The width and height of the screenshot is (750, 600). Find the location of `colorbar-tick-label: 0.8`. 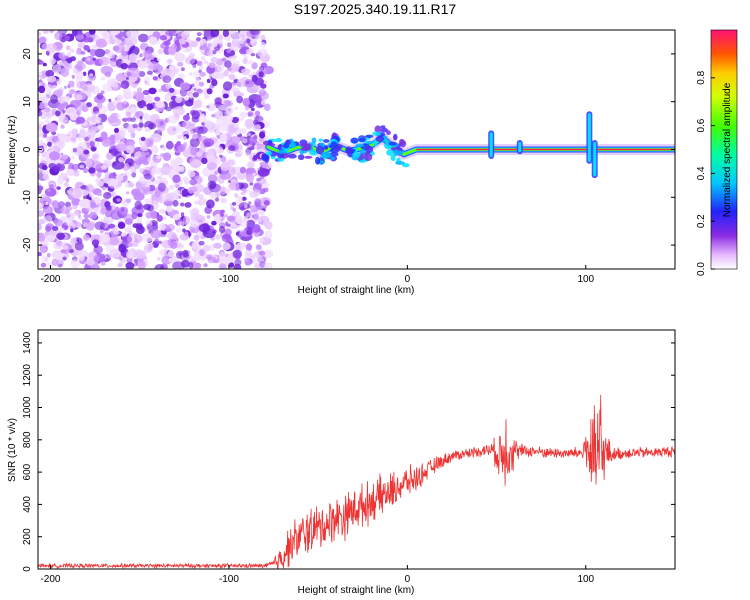

colorbar-tick-label: 0.8 is located at coordinates (701, 77).